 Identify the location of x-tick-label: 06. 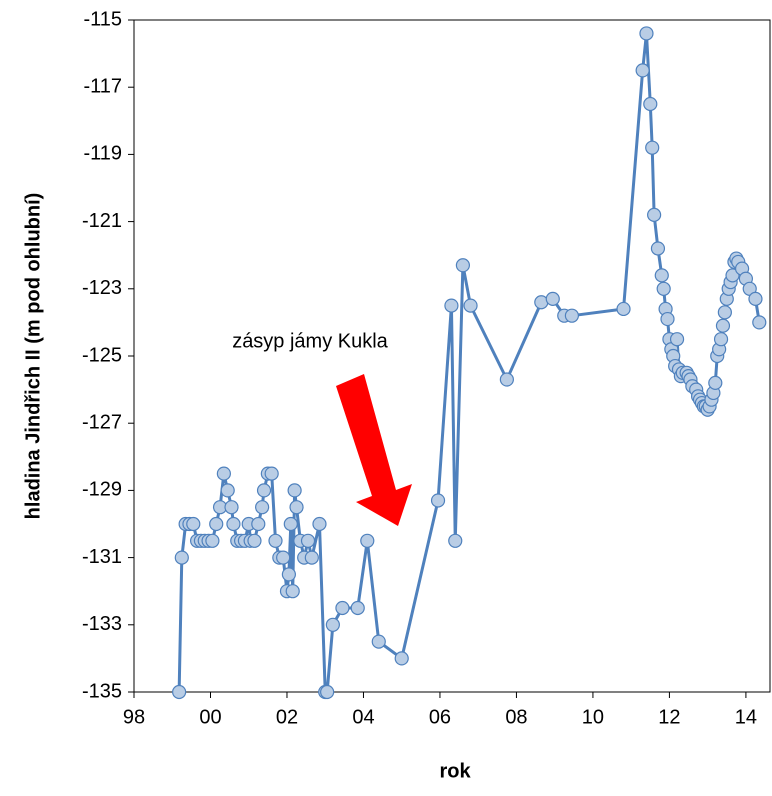
(440, 717).